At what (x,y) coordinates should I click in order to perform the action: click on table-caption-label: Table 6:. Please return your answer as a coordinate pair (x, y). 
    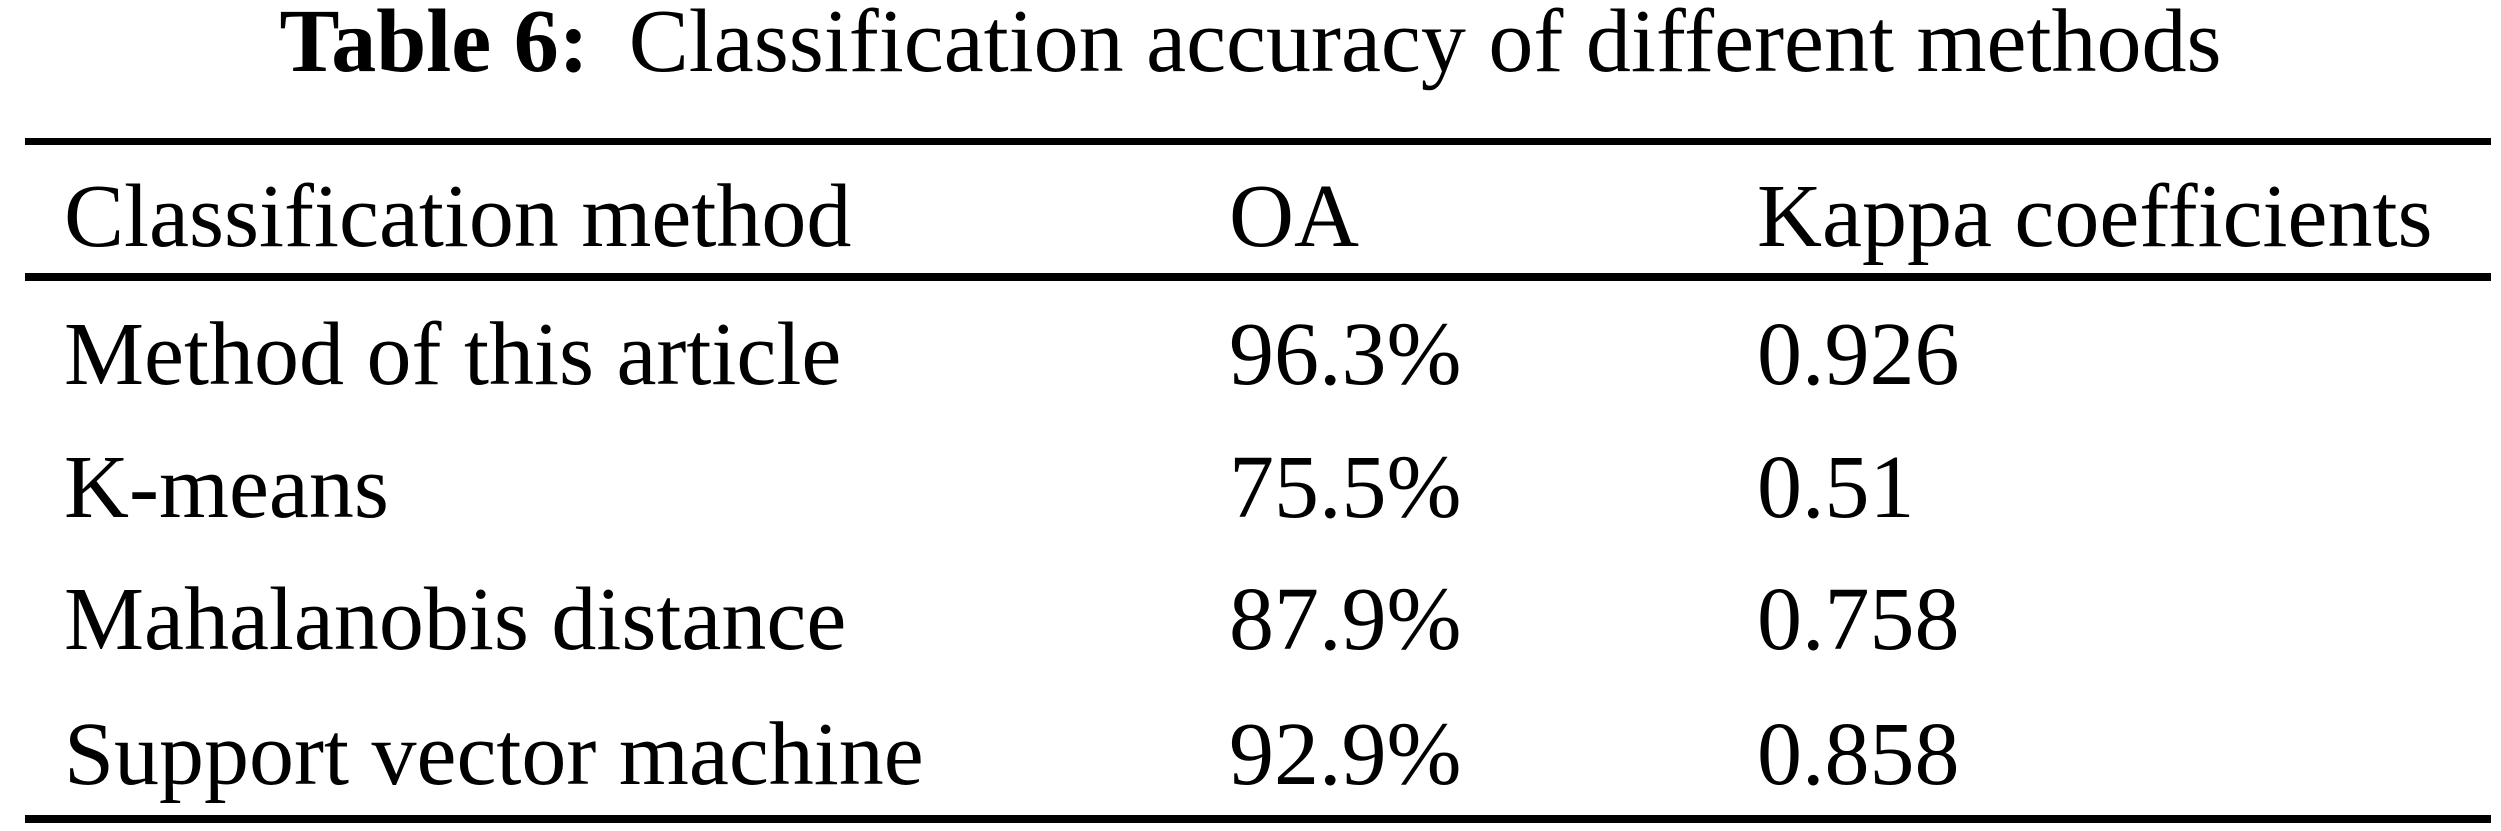
    Looking at the image, I should click on (434, 45).